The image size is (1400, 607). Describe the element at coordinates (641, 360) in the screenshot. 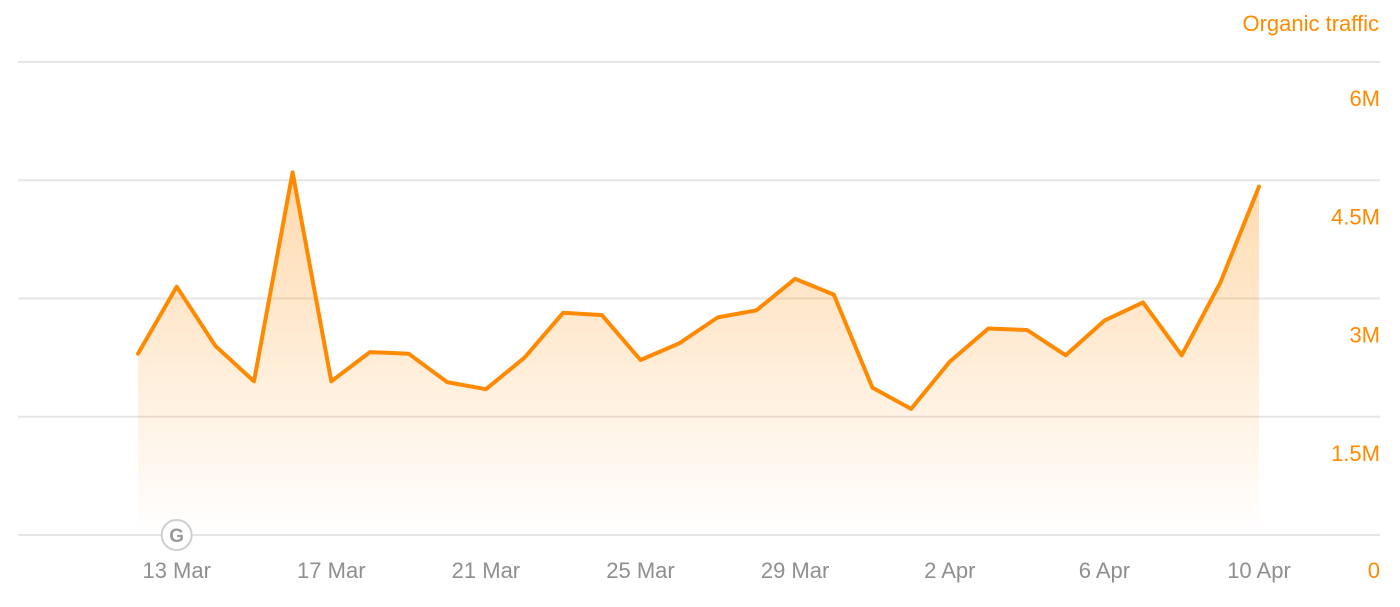

I see `data-point: 25 Mar: 2220000` at that location.